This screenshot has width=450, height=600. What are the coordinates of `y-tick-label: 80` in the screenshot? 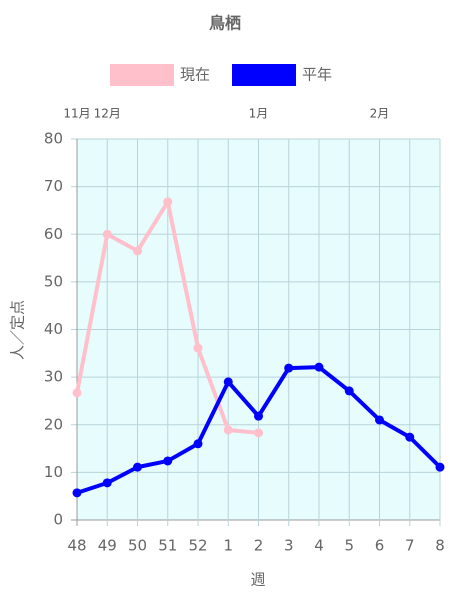 It's located at (53, 139).